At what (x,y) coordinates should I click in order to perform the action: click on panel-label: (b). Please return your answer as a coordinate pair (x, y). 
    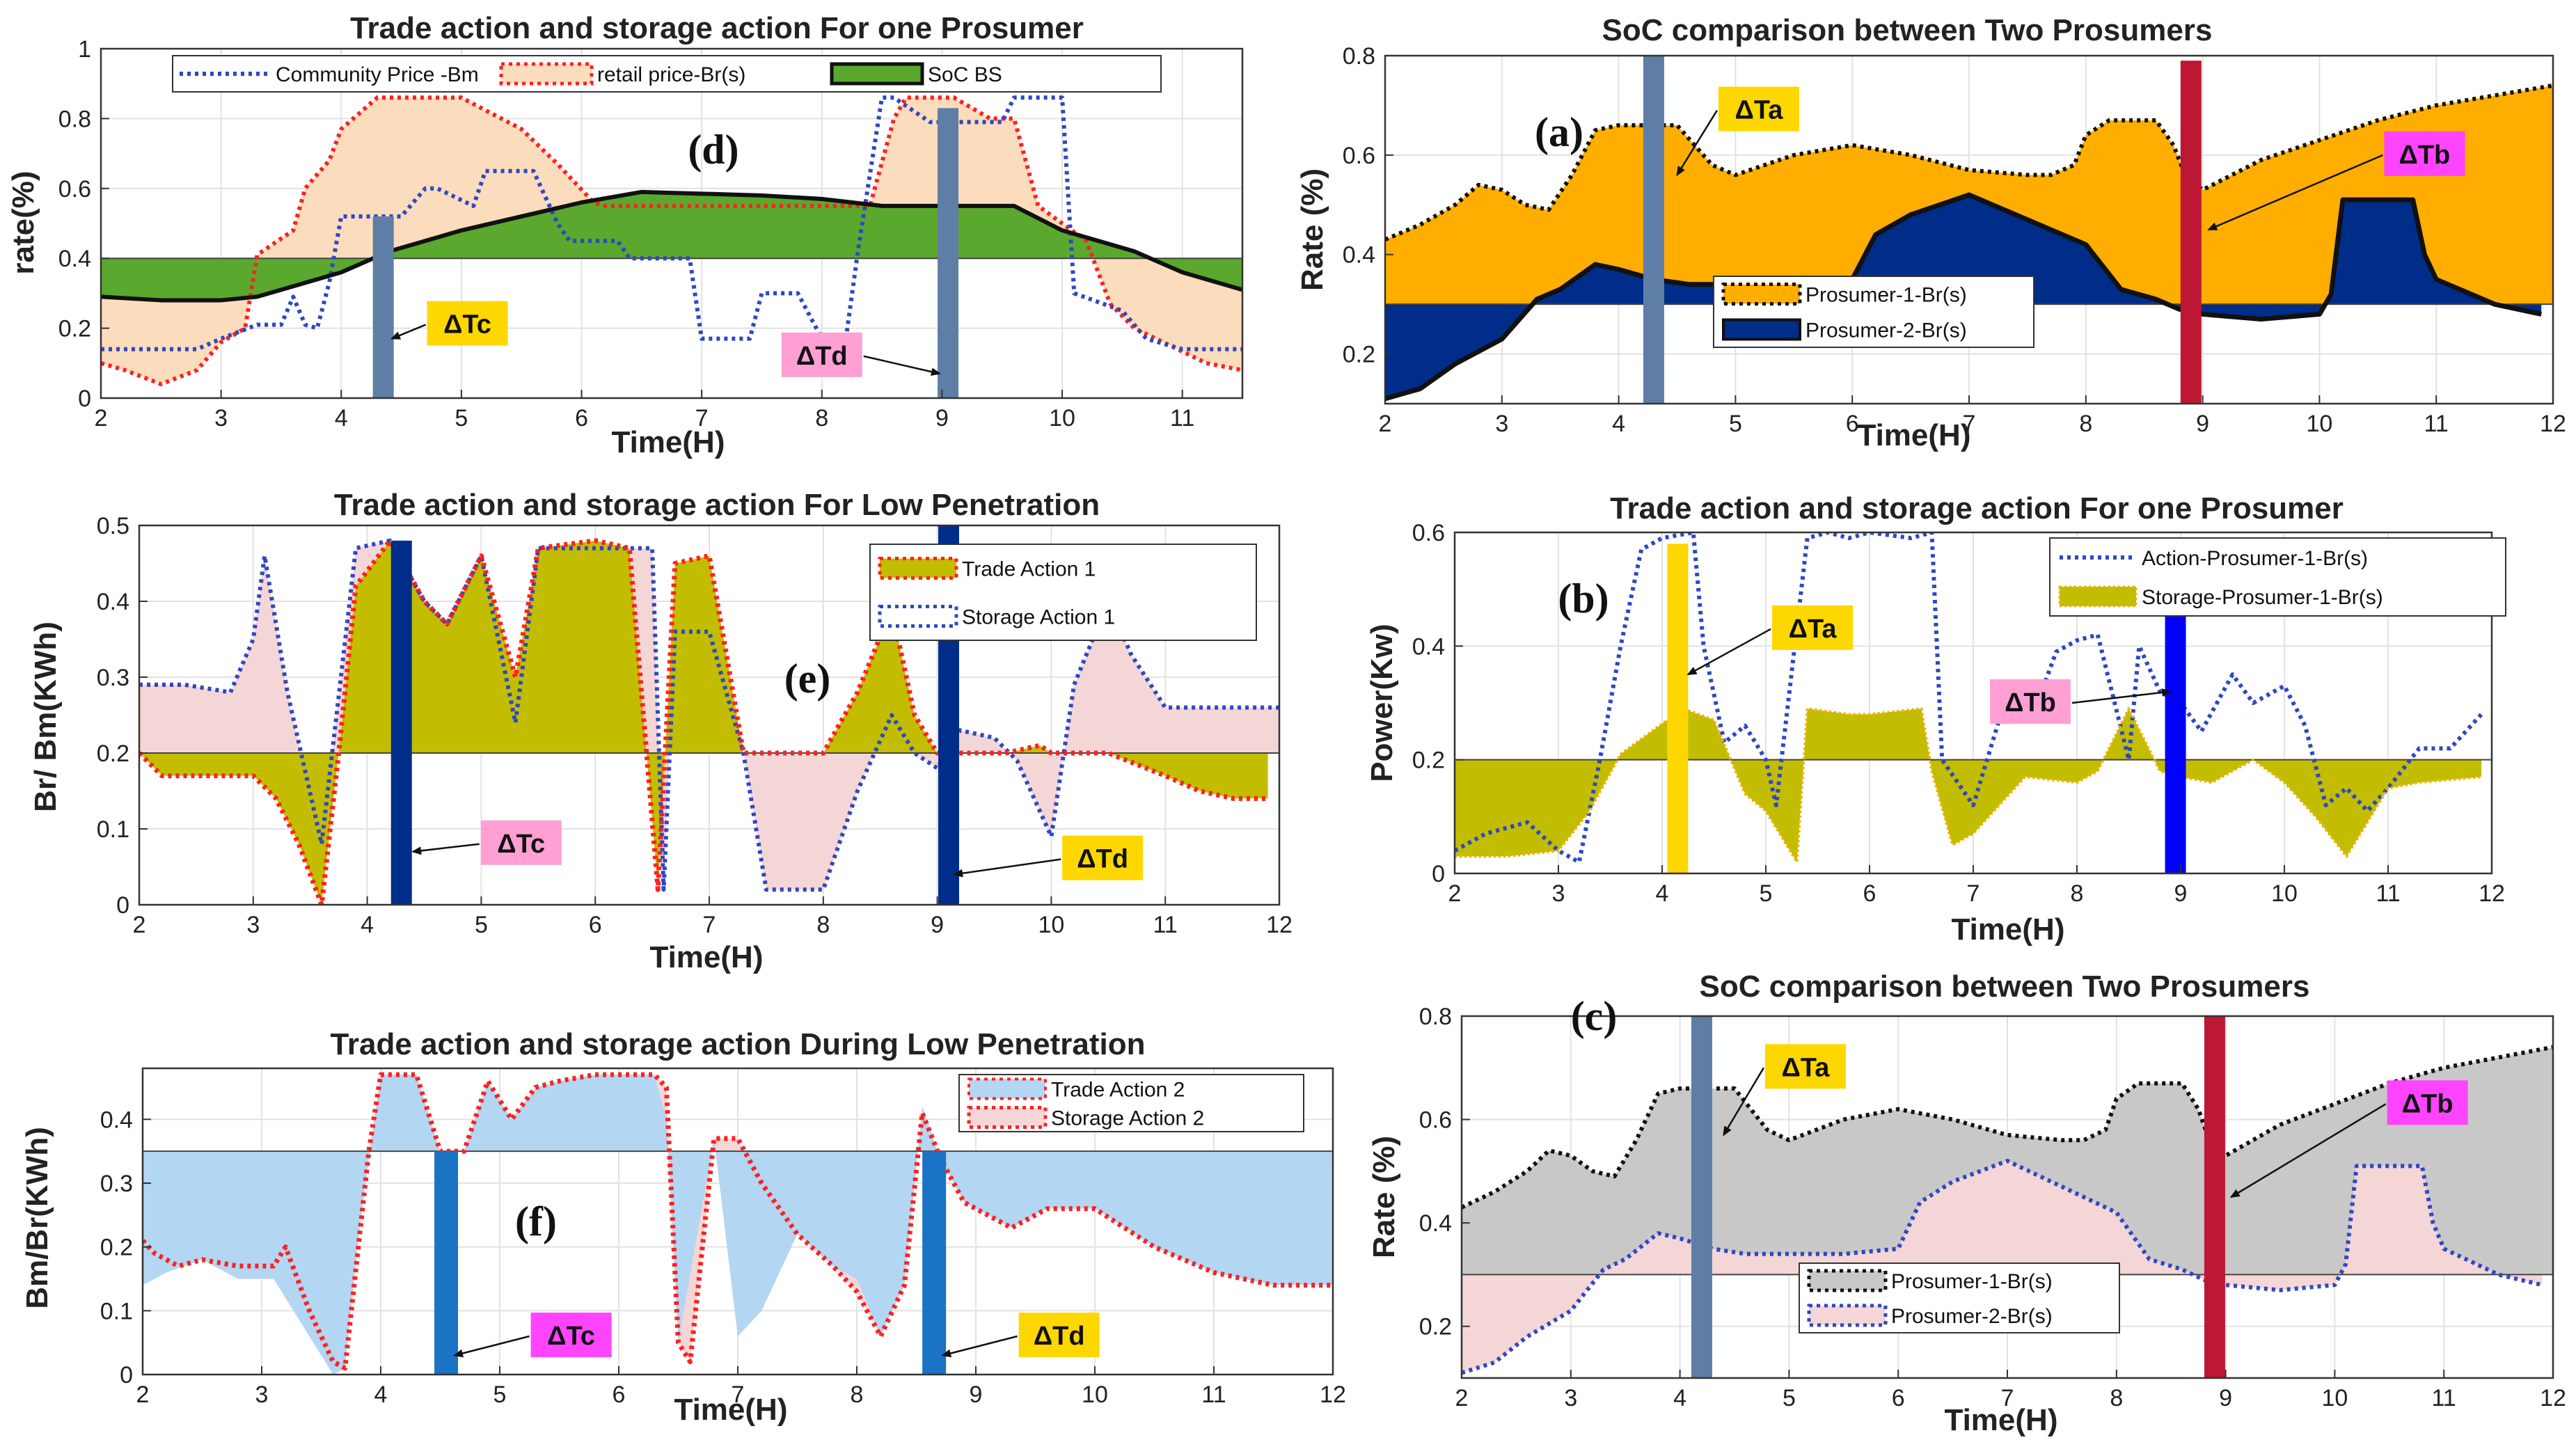
    Looking at the image, I should click on (1583, 598).